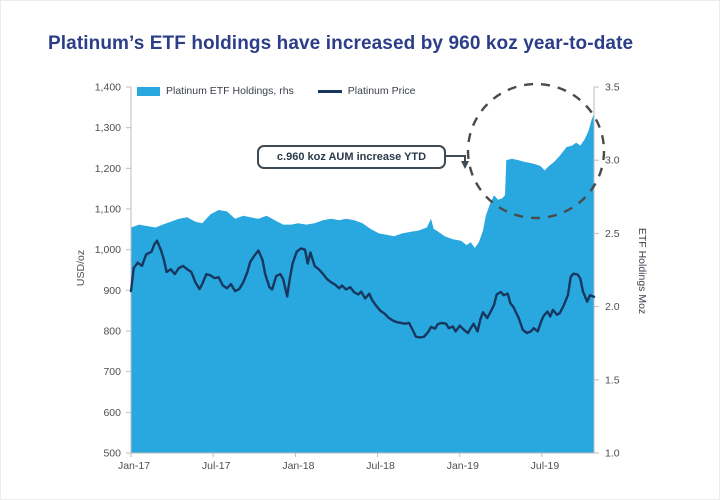  Describe the element at coordinates (112, 291) in the screenshot. I see `left-axis-tick-label: 900` at that location.